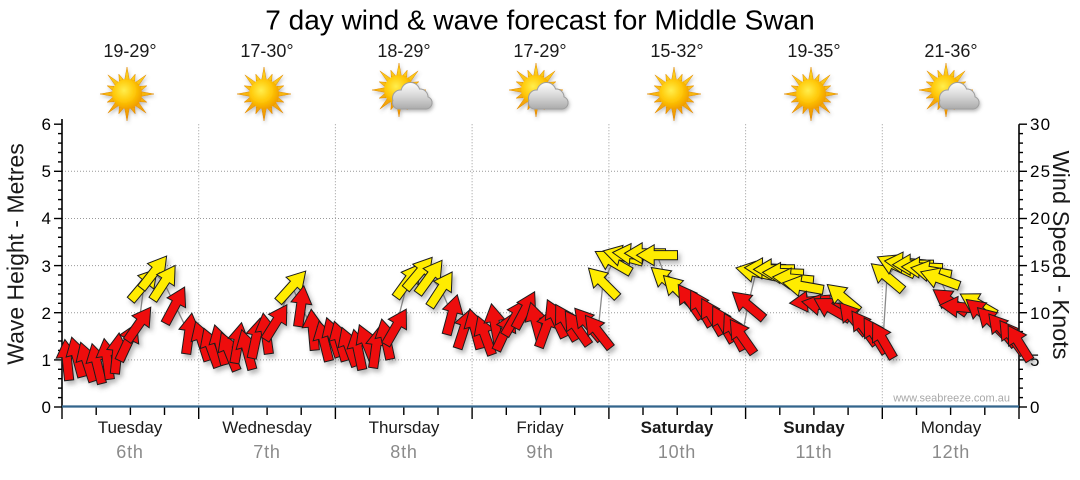 Image resolution: width=1080 pixels, height=480 pixels. Describe the element at coordinates (677, 427) in the screenshot. I see `svg-text: Saturday` at that location.